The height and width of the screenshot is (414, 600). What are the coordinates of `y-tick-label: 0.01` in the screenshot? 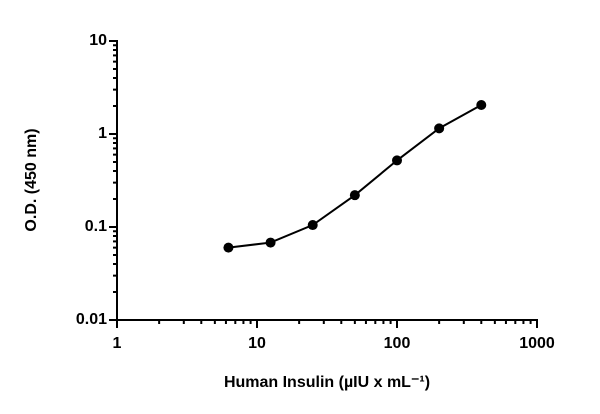 It's located at (91, 319).